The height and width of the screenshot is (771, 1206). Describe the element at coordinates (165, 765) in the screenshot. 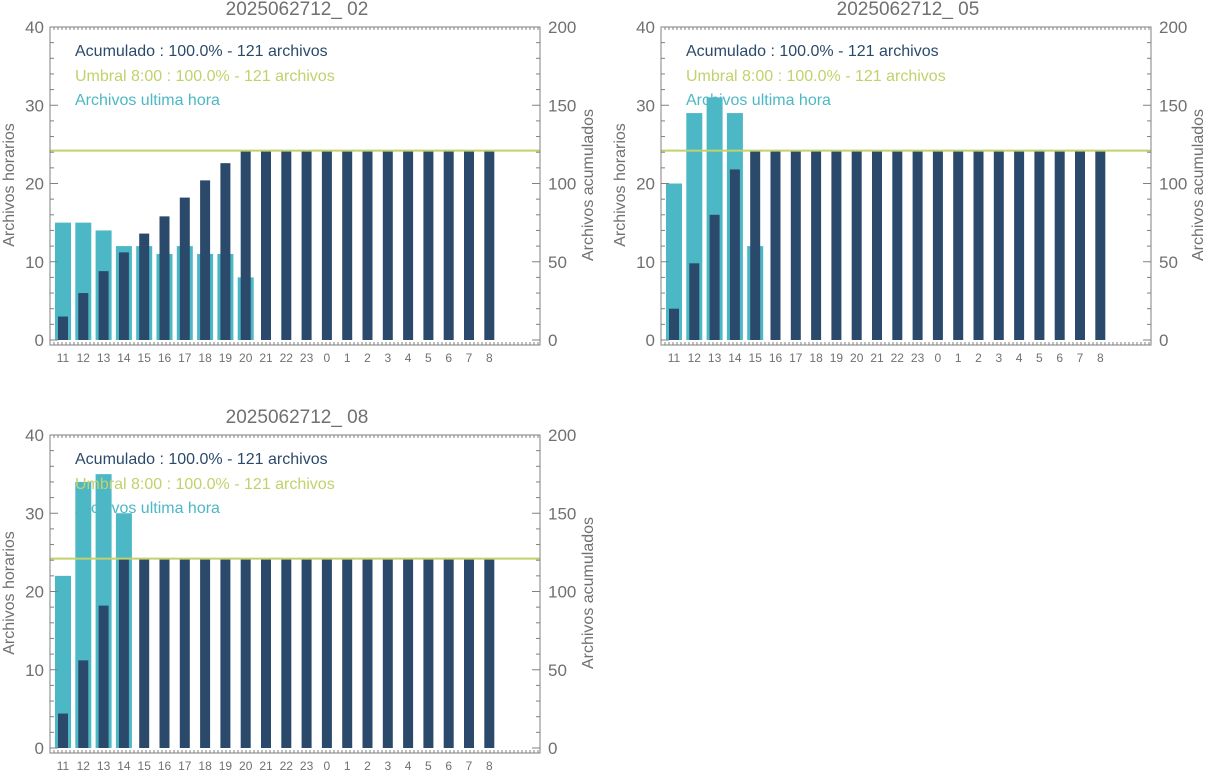

I see `x-tick-label: 16` at that location.